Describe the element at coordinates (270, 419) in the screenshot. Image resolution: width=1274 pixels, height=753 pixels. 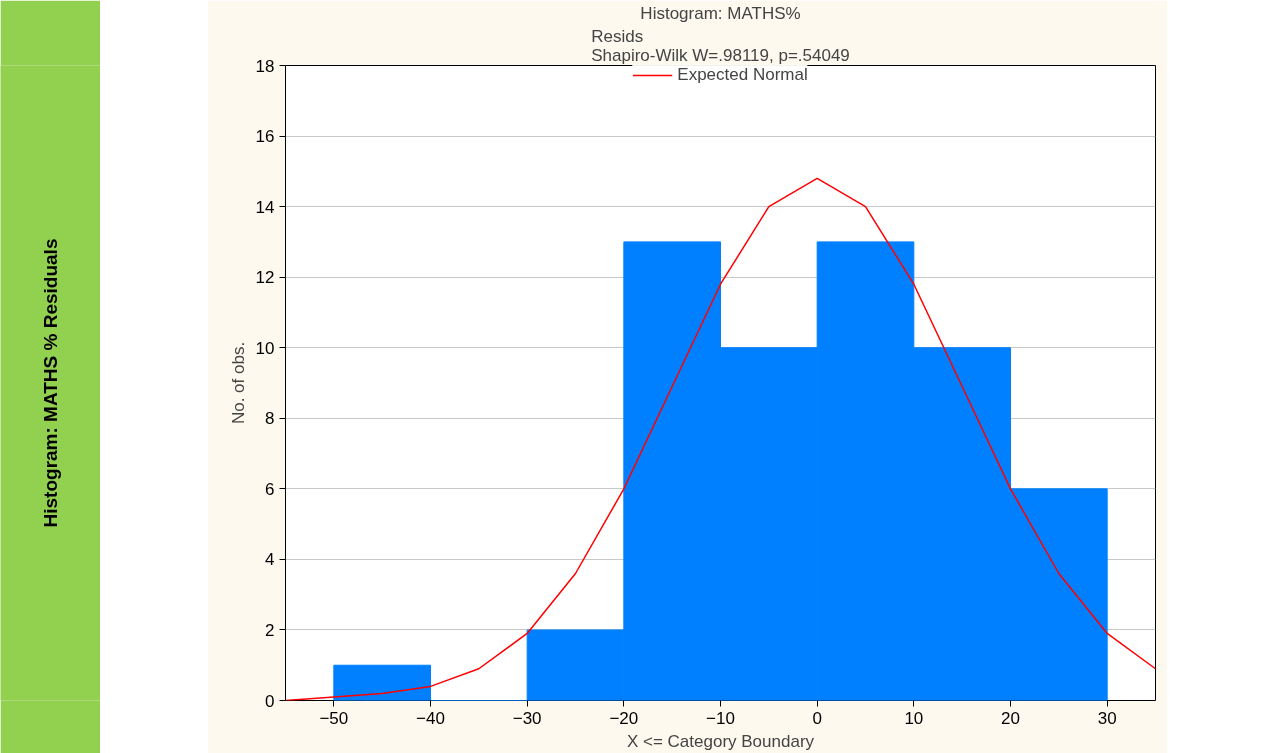
I see `y-tick-label: 8` at that location.